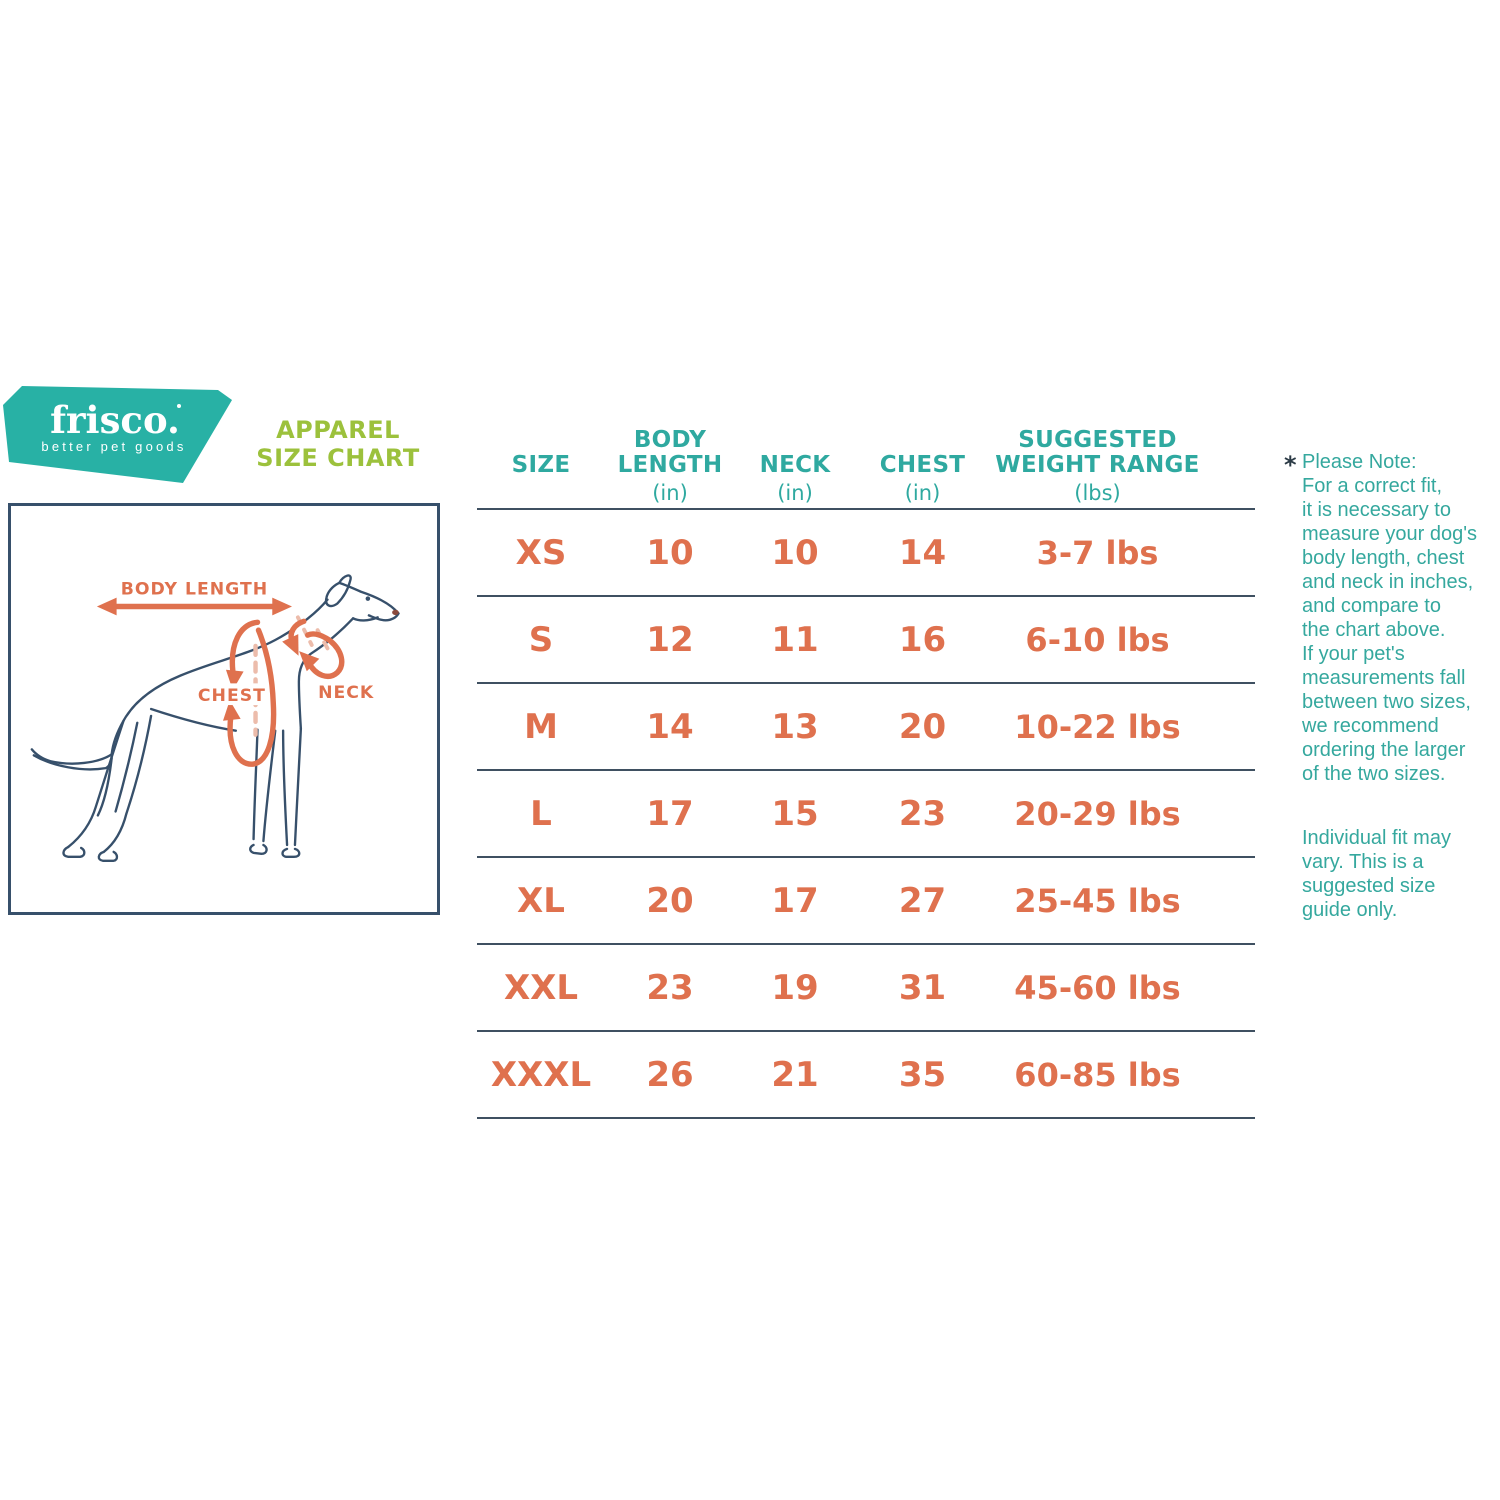 This screenshot has width=1500, height=1500. What do you see at coordinates (541, 465) in the screenshot?
I see `header-size-label: SIZE` at bounding box center [541, 465].